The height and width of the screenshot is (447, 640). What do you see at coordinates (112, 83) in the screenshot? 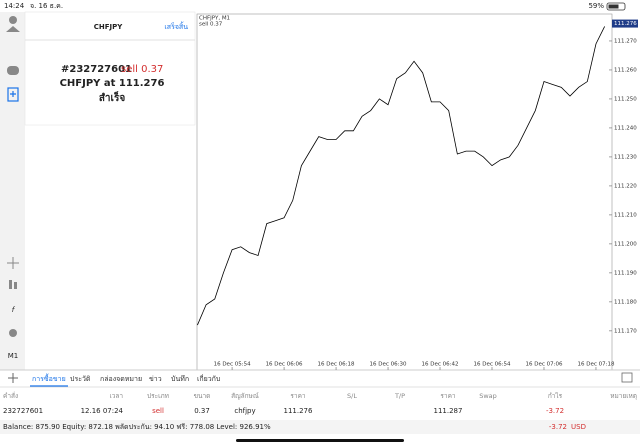
I see `order-summary: CHFJPY at 111.276` at bounding box center [112, 83].